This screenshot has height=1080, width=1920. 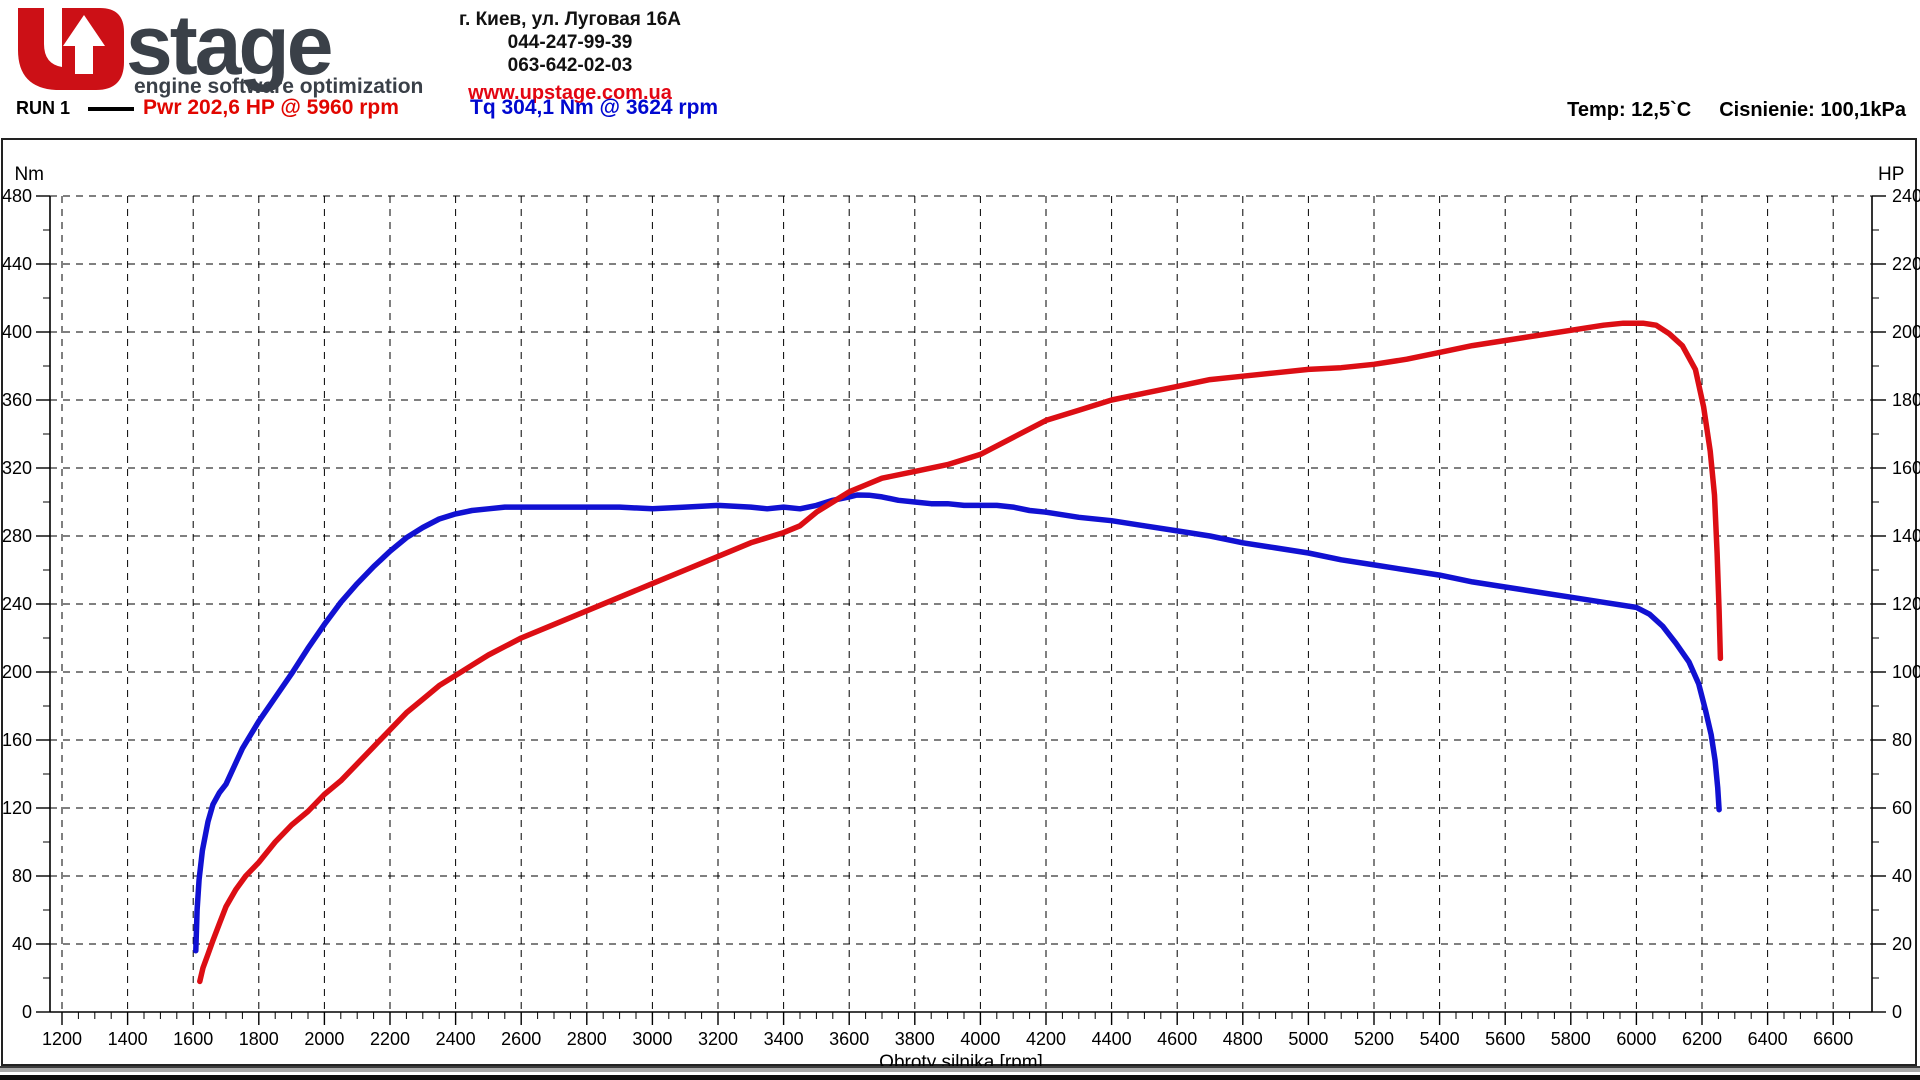 What do you see at coordinates (1833, 1039) in the screenshot?
I see `x-tick-label-6600: 6600` at bounding box center [1833, 1039].